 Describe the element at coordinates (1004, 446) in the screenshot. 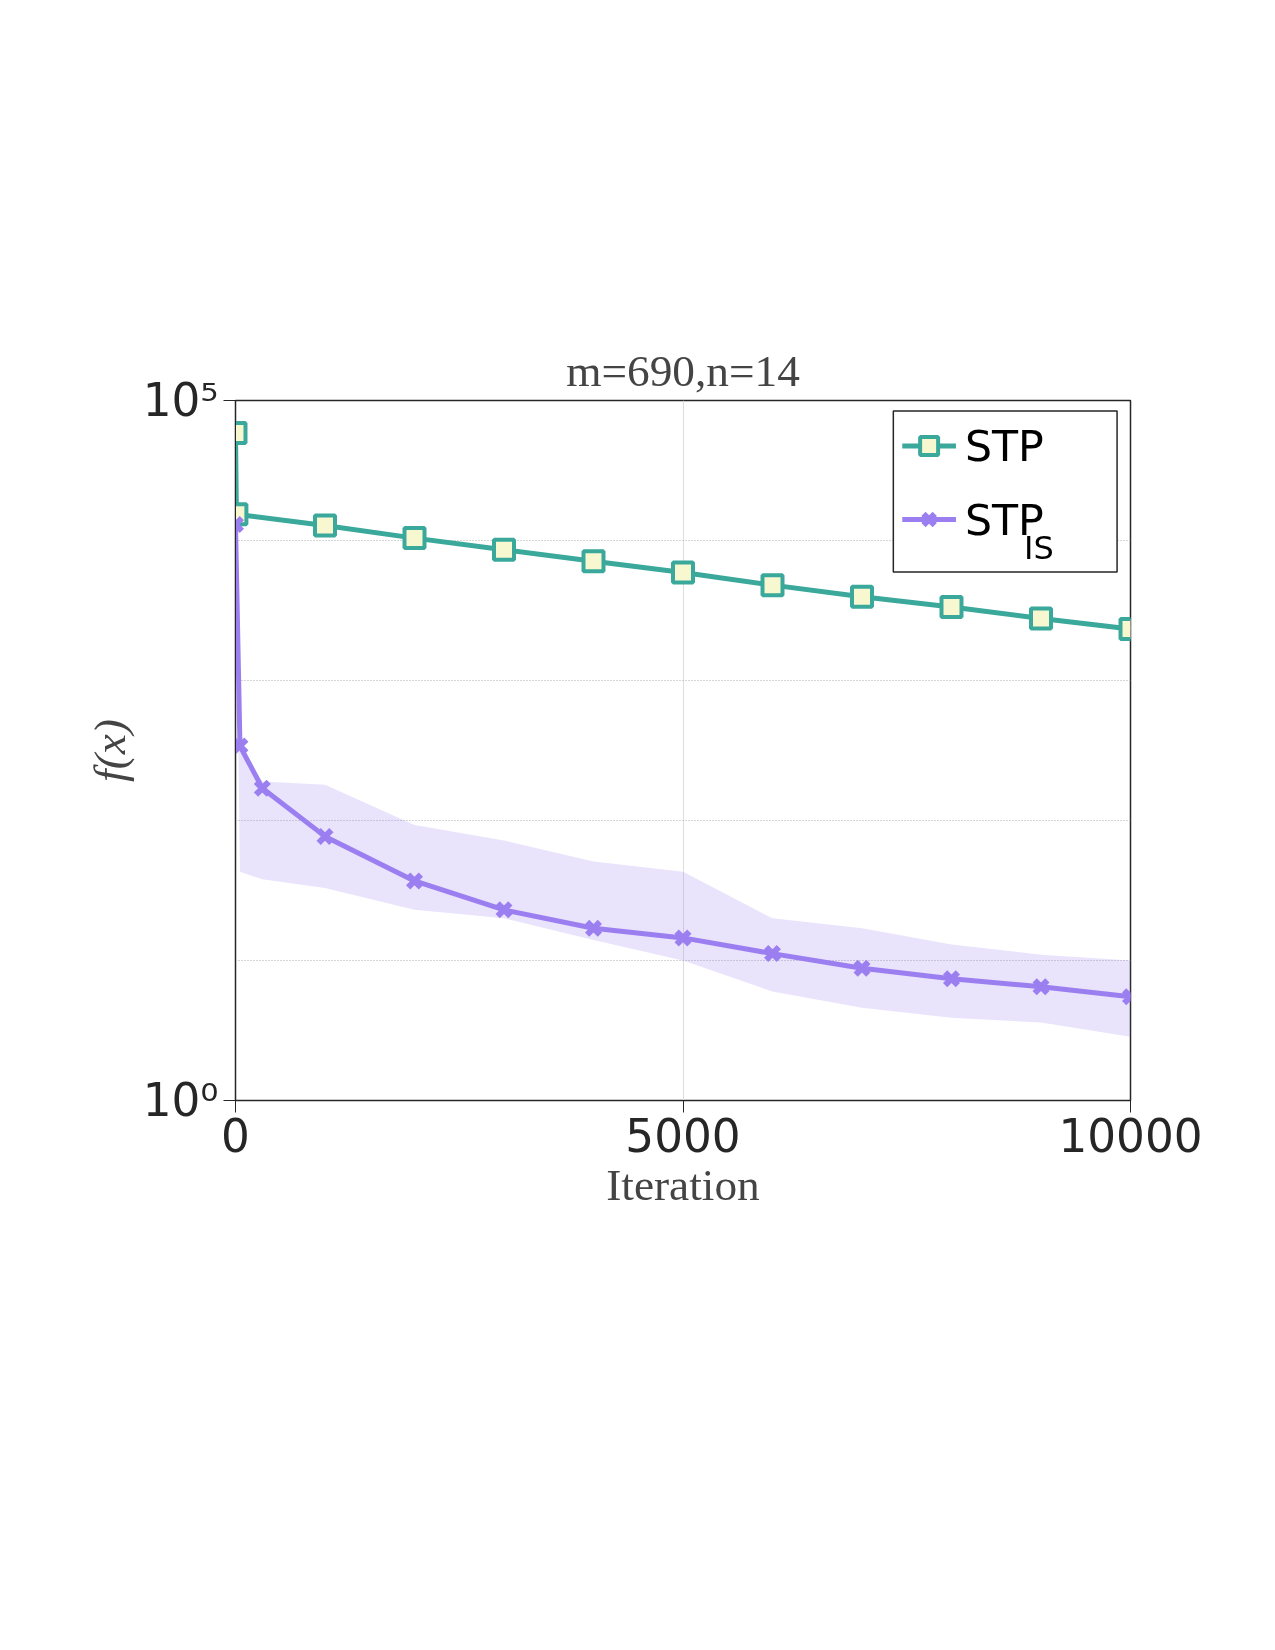

I see `legend-label: STP` at that location.